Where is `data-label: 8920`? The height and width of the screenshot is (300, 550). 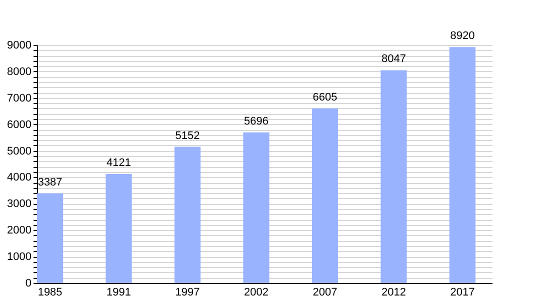
data-label: 8920 is located at coordinates (462, 36).